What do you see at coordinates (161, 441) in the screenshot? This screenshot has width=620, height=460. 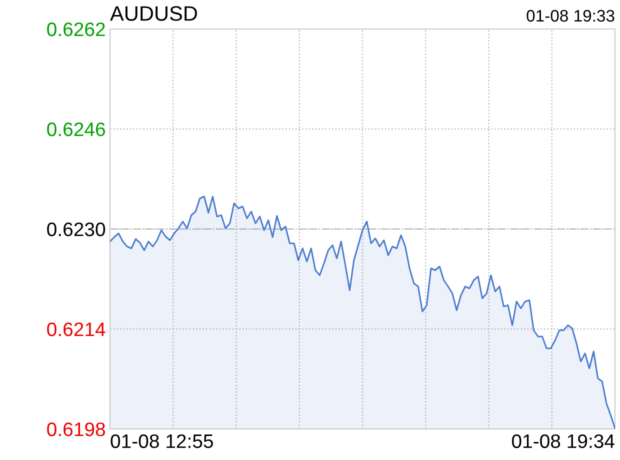 I see `text: 01-08 12:55` at bounding box center [161, 441].